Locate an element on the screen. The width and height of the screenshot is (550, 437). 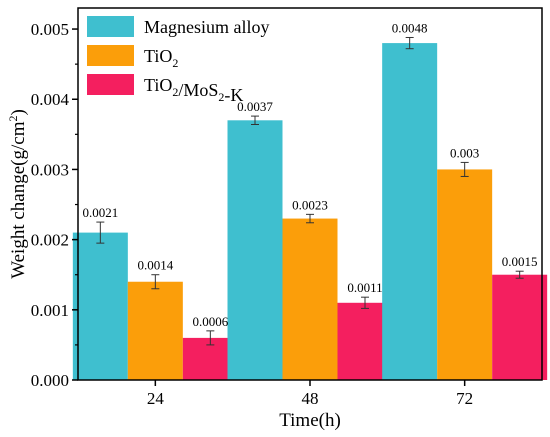
y-tick-label: 0.001 is located at coordinates (50, 310).